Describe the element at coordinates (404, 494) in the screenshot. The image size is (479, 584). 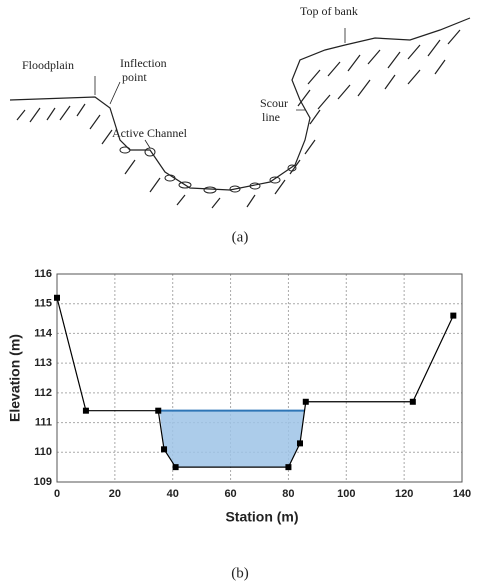
I see `x-tick-label: 120` at that location.